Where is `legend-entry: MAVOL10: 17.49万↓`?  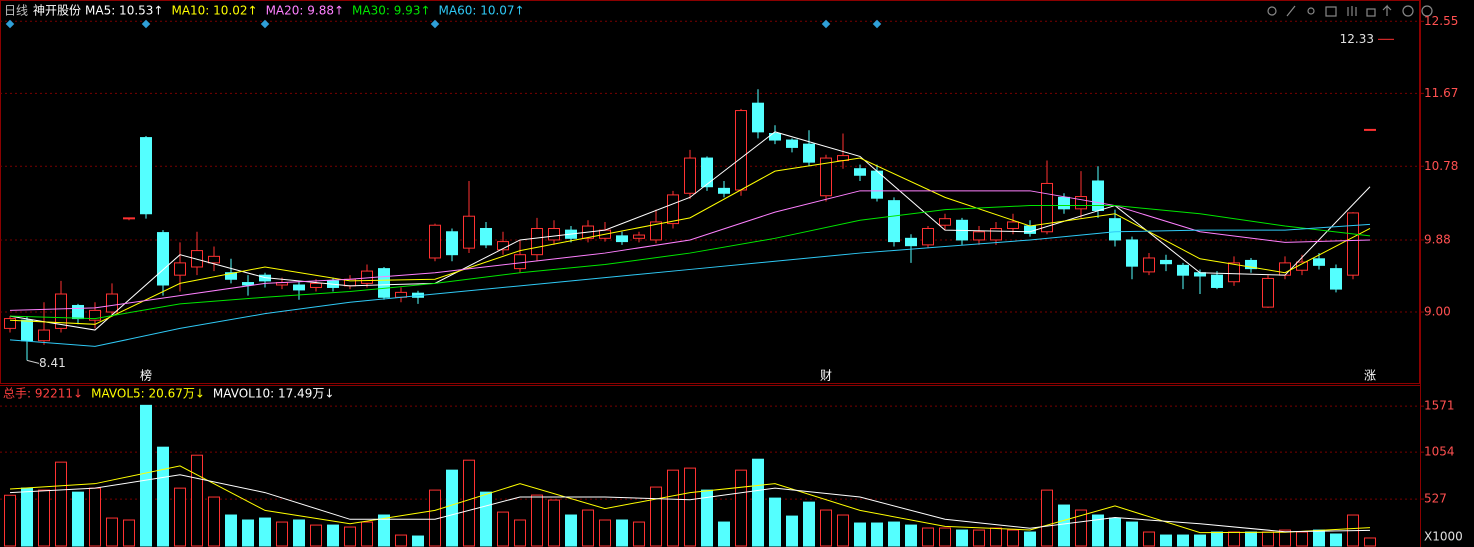 legend-entry: MAVOL10: 17.49万↓ is located at coordinates (273, 394).